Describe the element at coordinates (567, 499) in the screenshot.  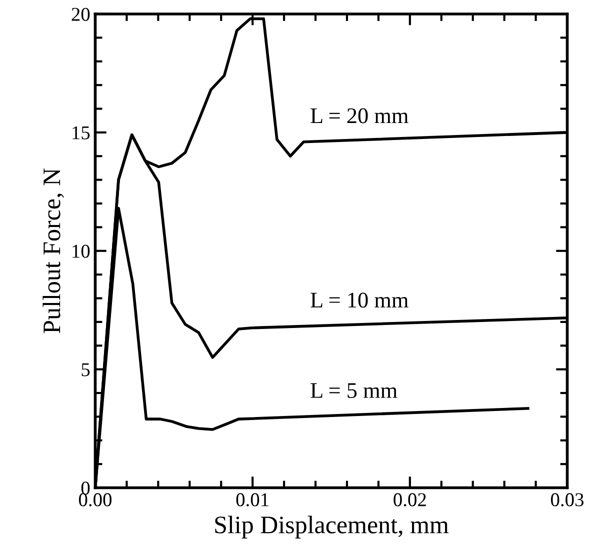
I see `x-tick-label: 0.03` at that location.